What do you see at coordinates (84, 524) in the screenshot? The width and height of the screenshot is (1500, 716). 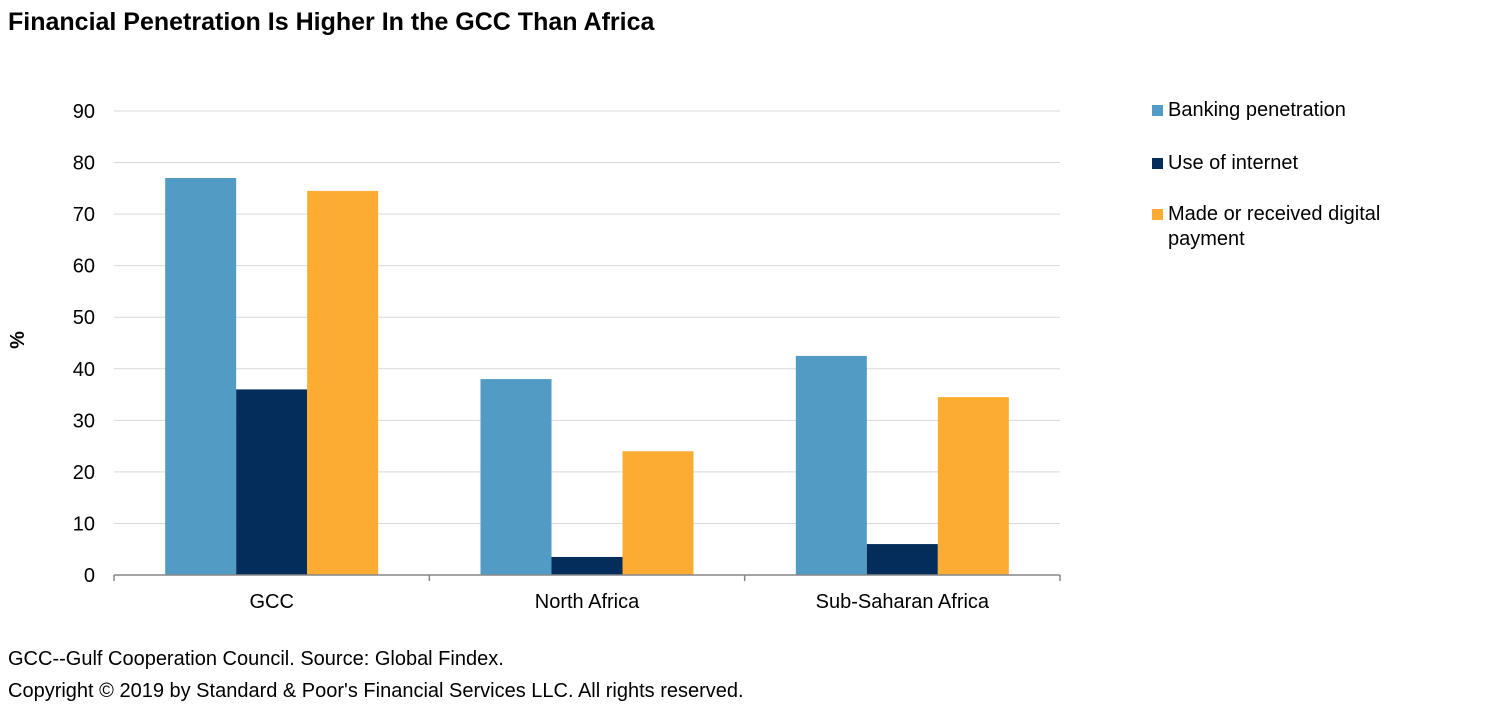 I see `y-tick-label-10: 10` at bounding box center [84, 524].